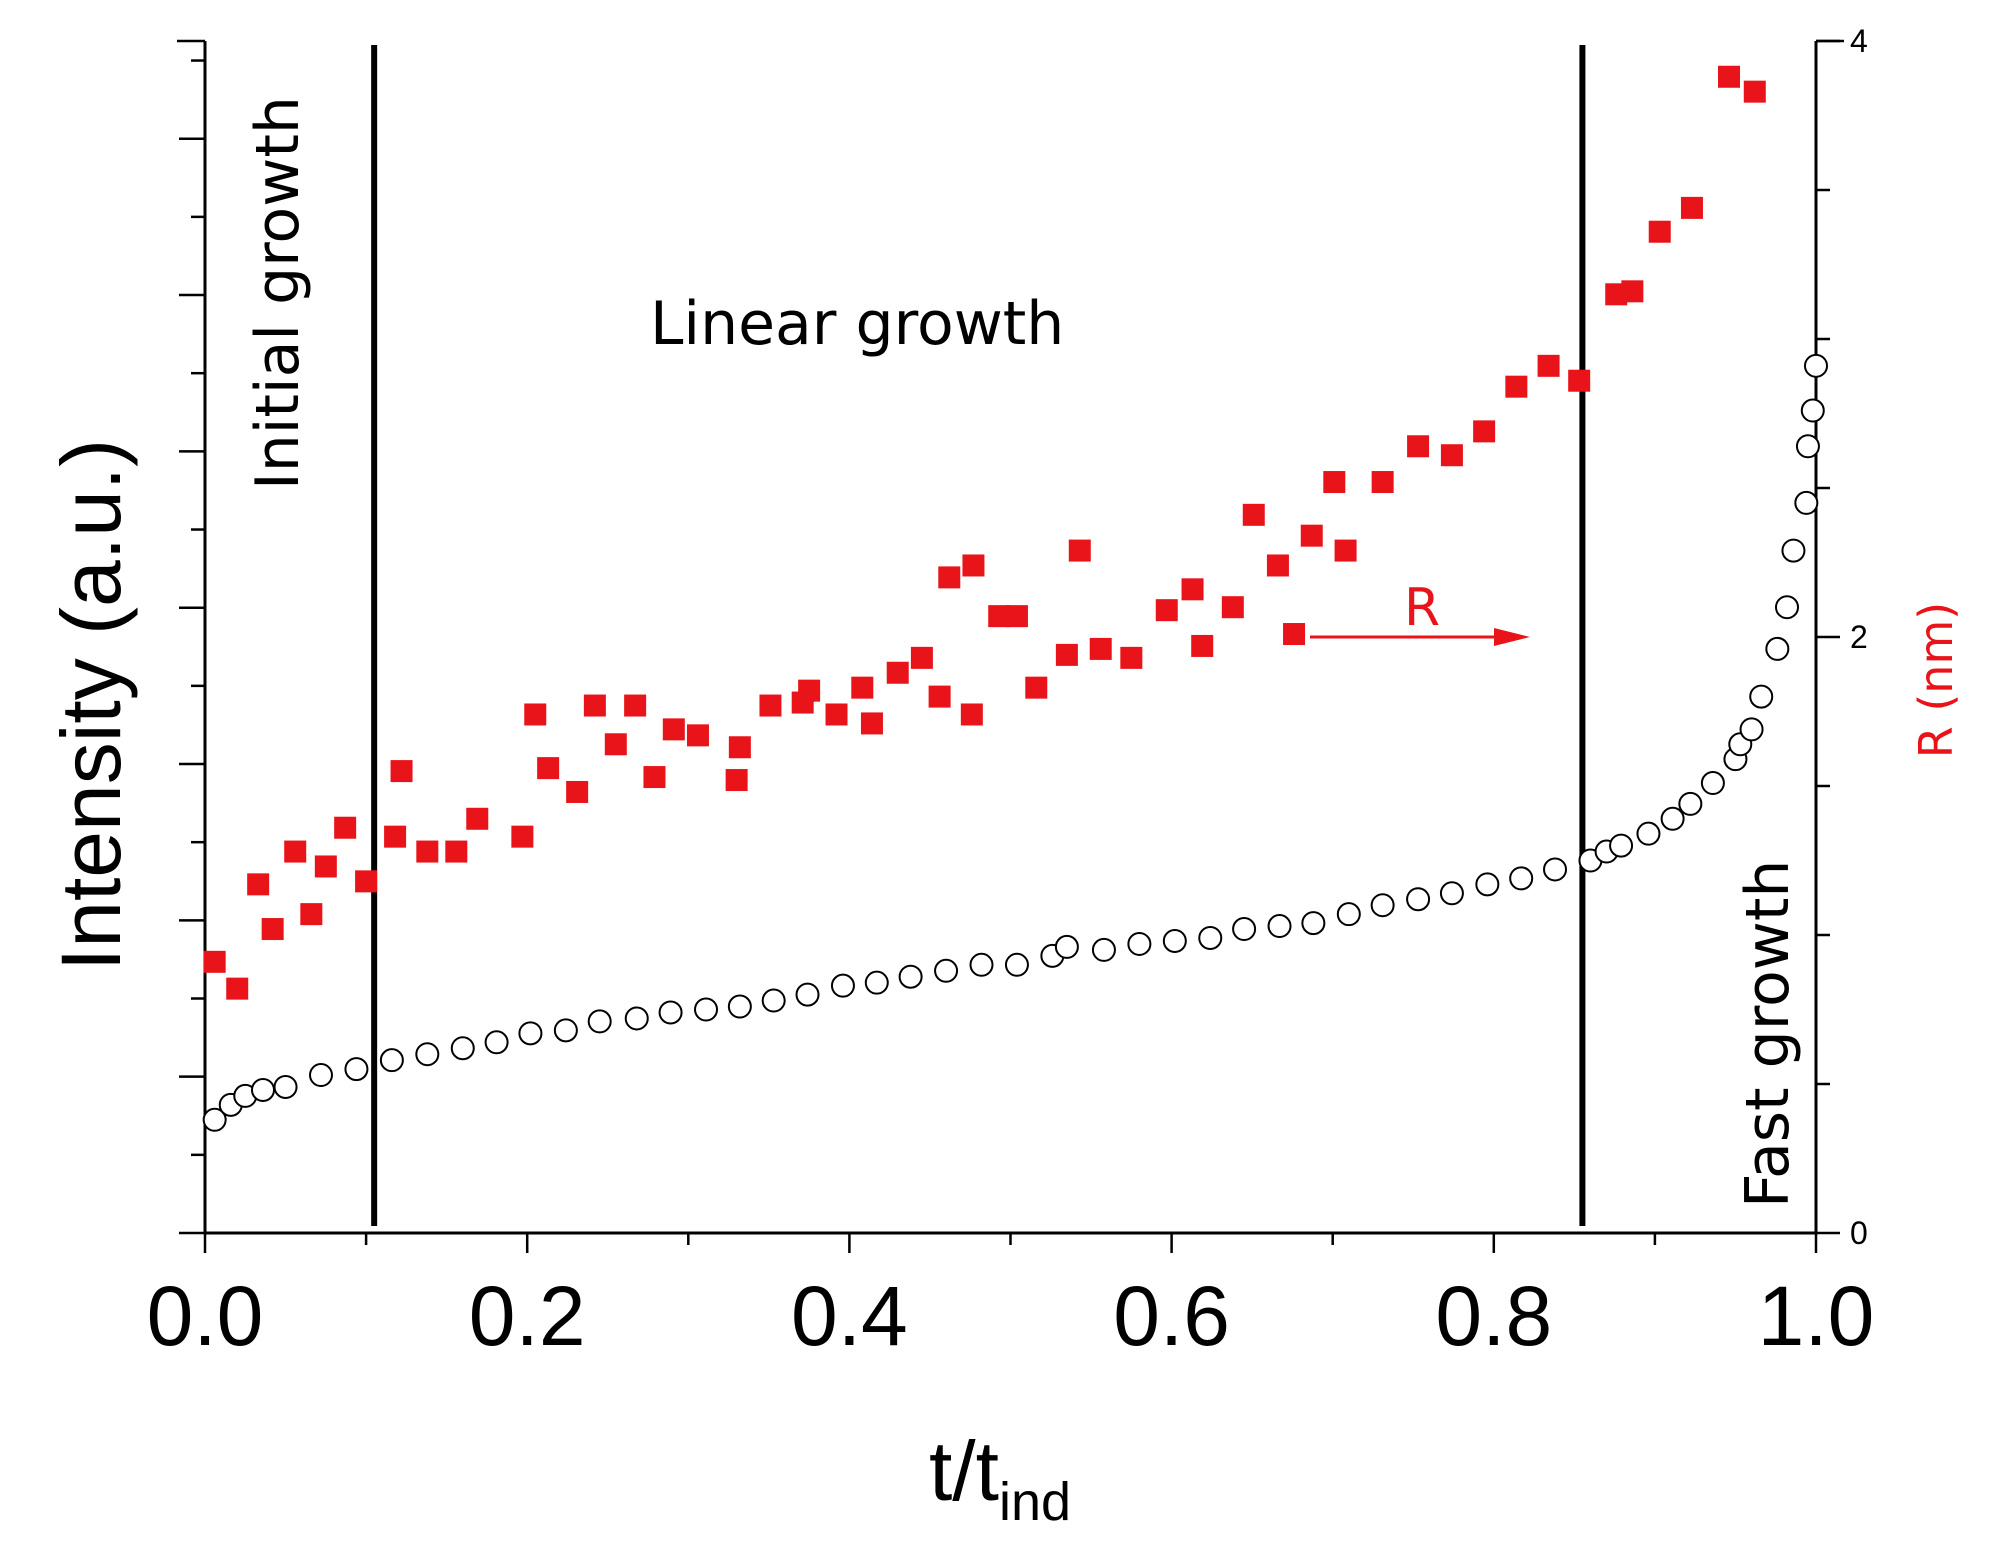 The image size is (1993, 1546). I want to click on region-label-initial-growth: Initial growth, so click(278, 293).